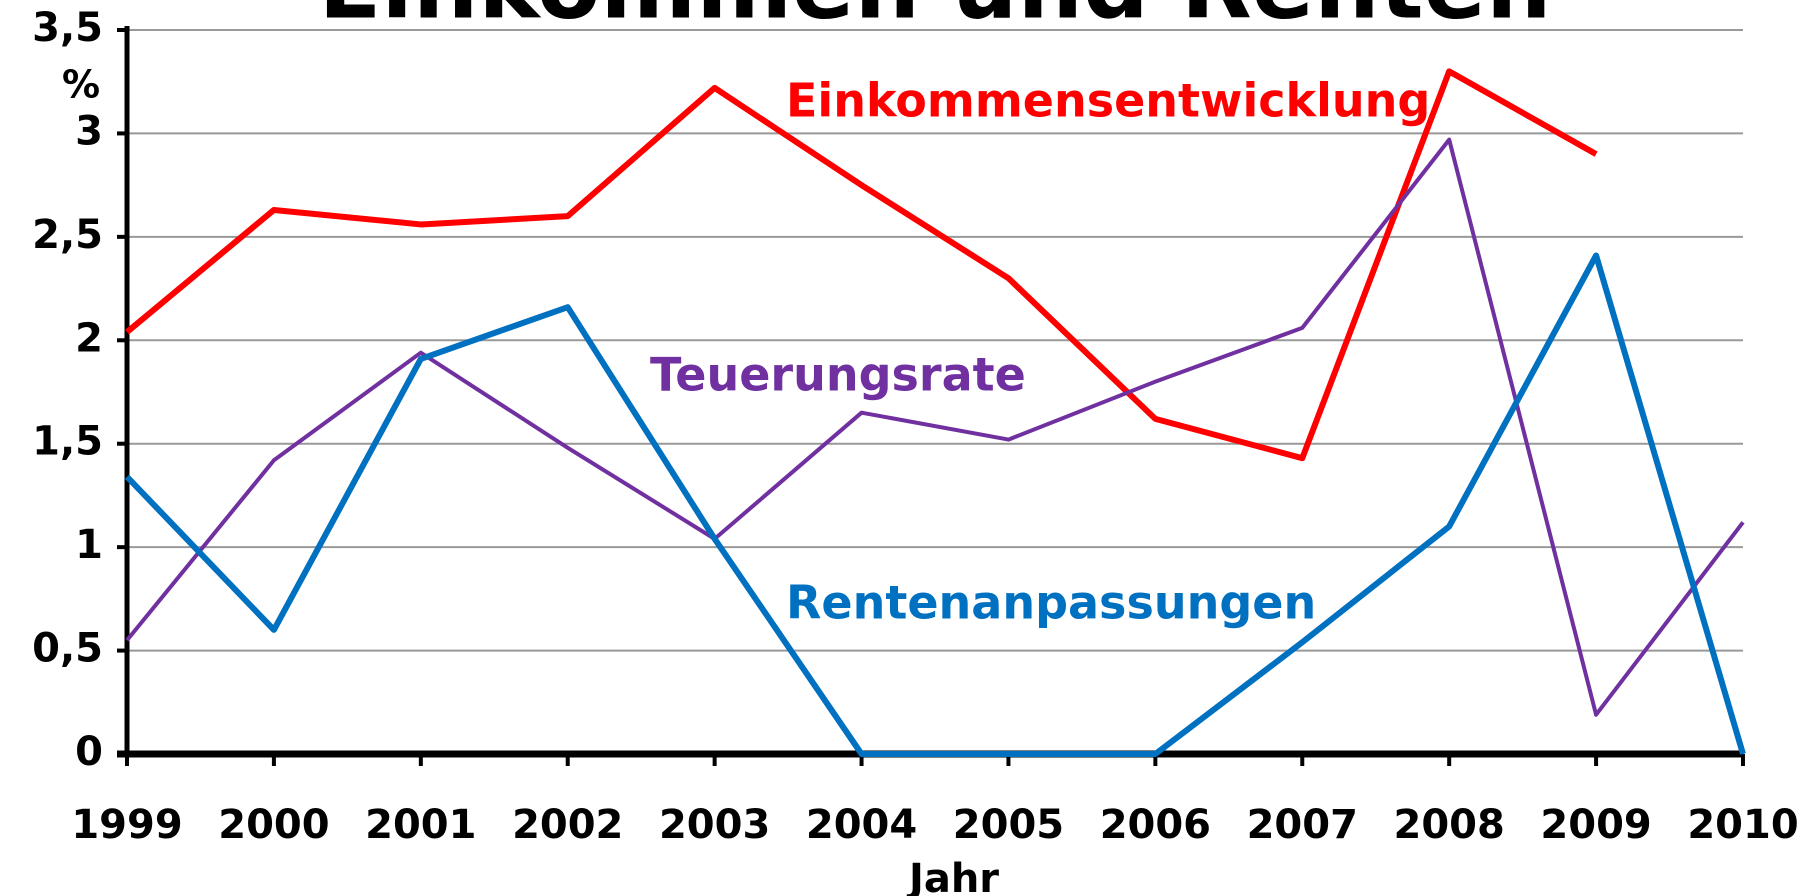  Describe the element at coordinates (1302, 825) in the screenshot. I see `x-tick-label: 2007` at that location.